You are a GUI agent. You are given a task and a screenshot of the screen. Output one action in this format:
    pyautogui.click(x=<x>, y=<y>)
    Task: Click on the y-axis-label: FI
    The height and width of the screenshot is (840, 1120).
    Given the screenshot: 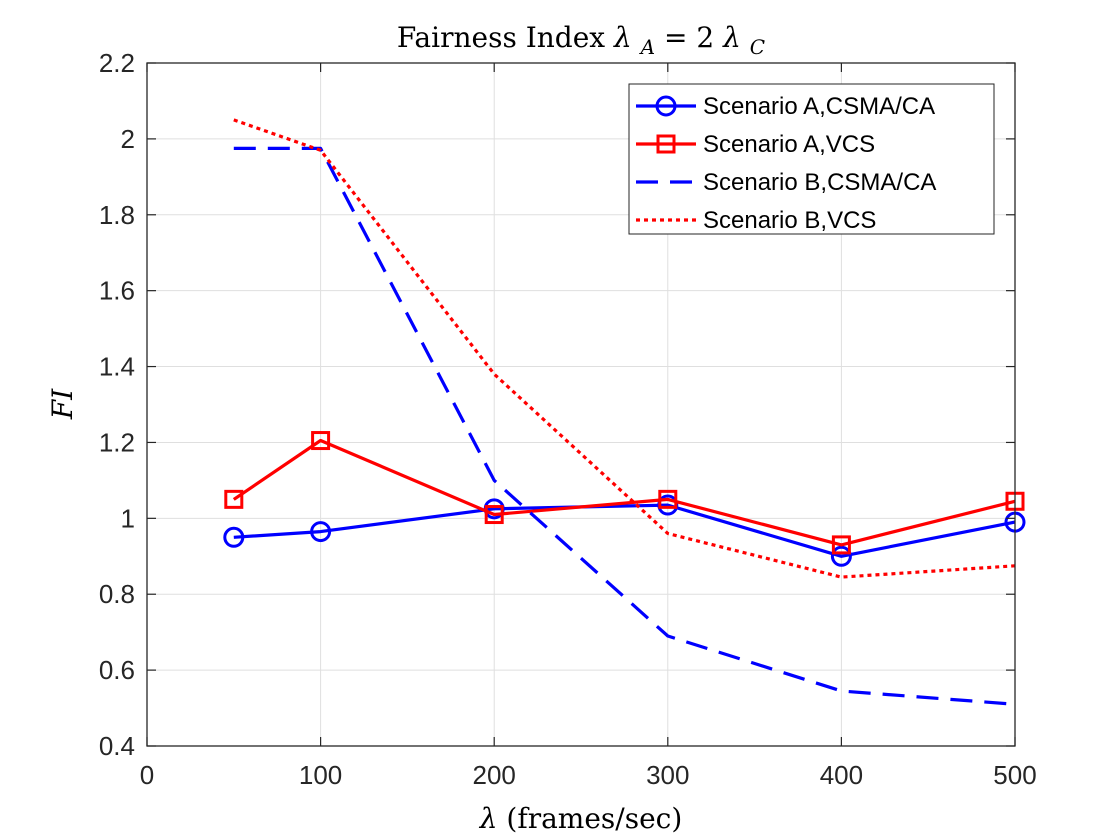 What is the action you would take?
    pyautogui.click(x=62, y=404)
    